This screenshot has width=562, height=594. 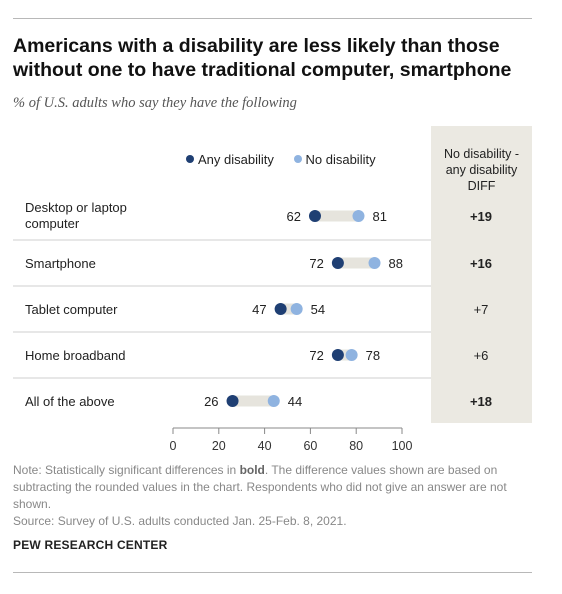 What do you see at coordinates (318, 309) in the screenshot?
I see `data-label-no-disability: 54` at bounding box center [318, 309].